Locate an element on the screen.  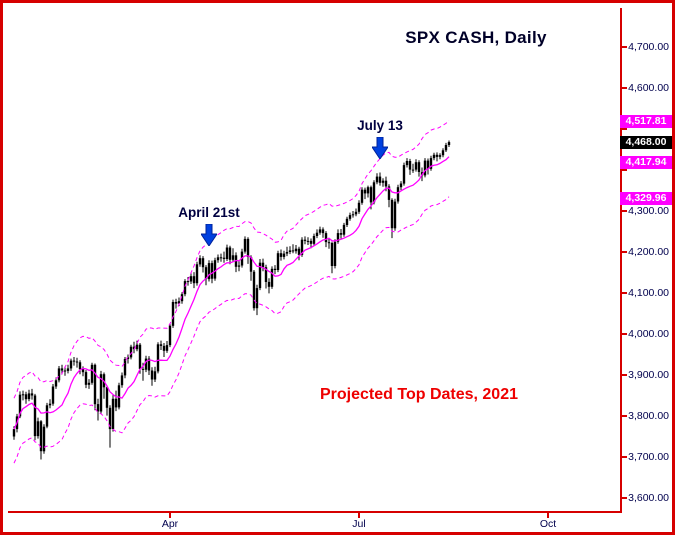
x-axis-tick is located at coordinates (170, 515).